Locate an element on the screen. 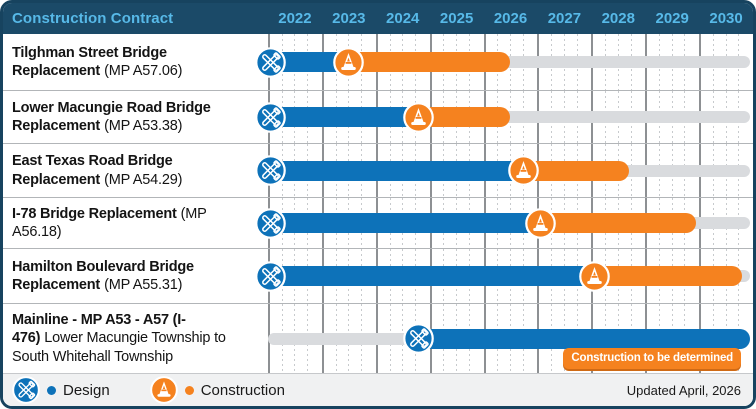  legend-construction: Construction is located at coordinates (217, 390).